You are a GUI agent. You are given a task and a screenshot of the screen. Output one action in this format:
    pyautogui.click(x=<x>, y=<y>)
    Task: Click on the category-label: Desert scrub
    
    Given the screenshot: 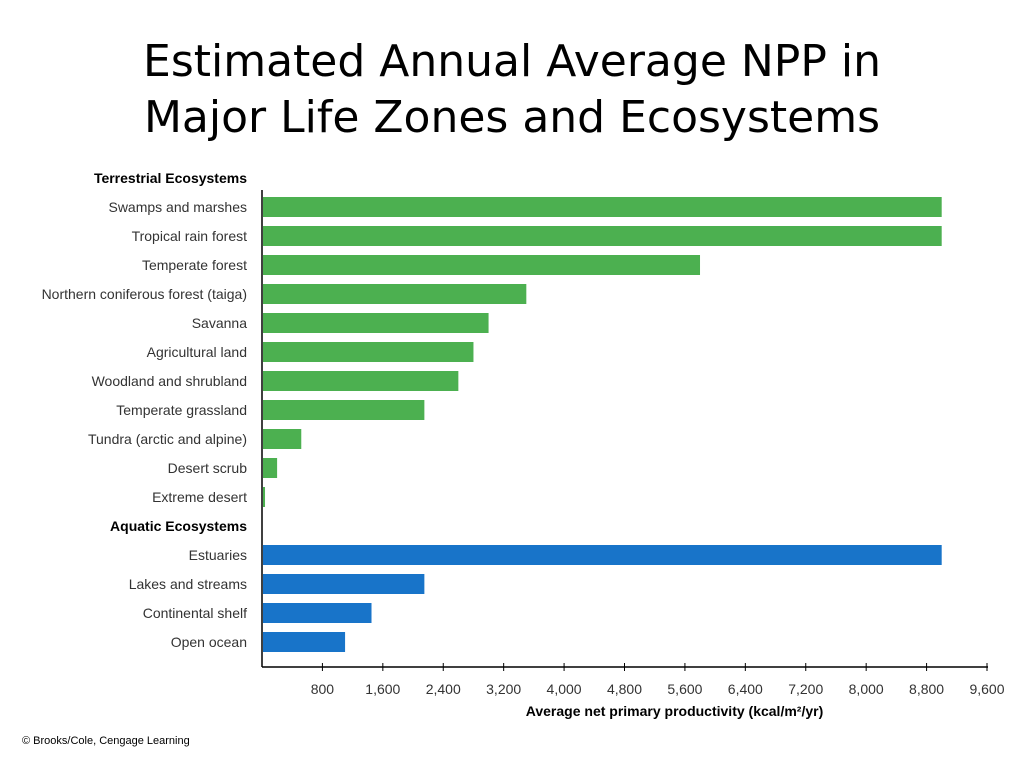 What is the action you would take?
    pyautogui.click(x=208, y=468)
    